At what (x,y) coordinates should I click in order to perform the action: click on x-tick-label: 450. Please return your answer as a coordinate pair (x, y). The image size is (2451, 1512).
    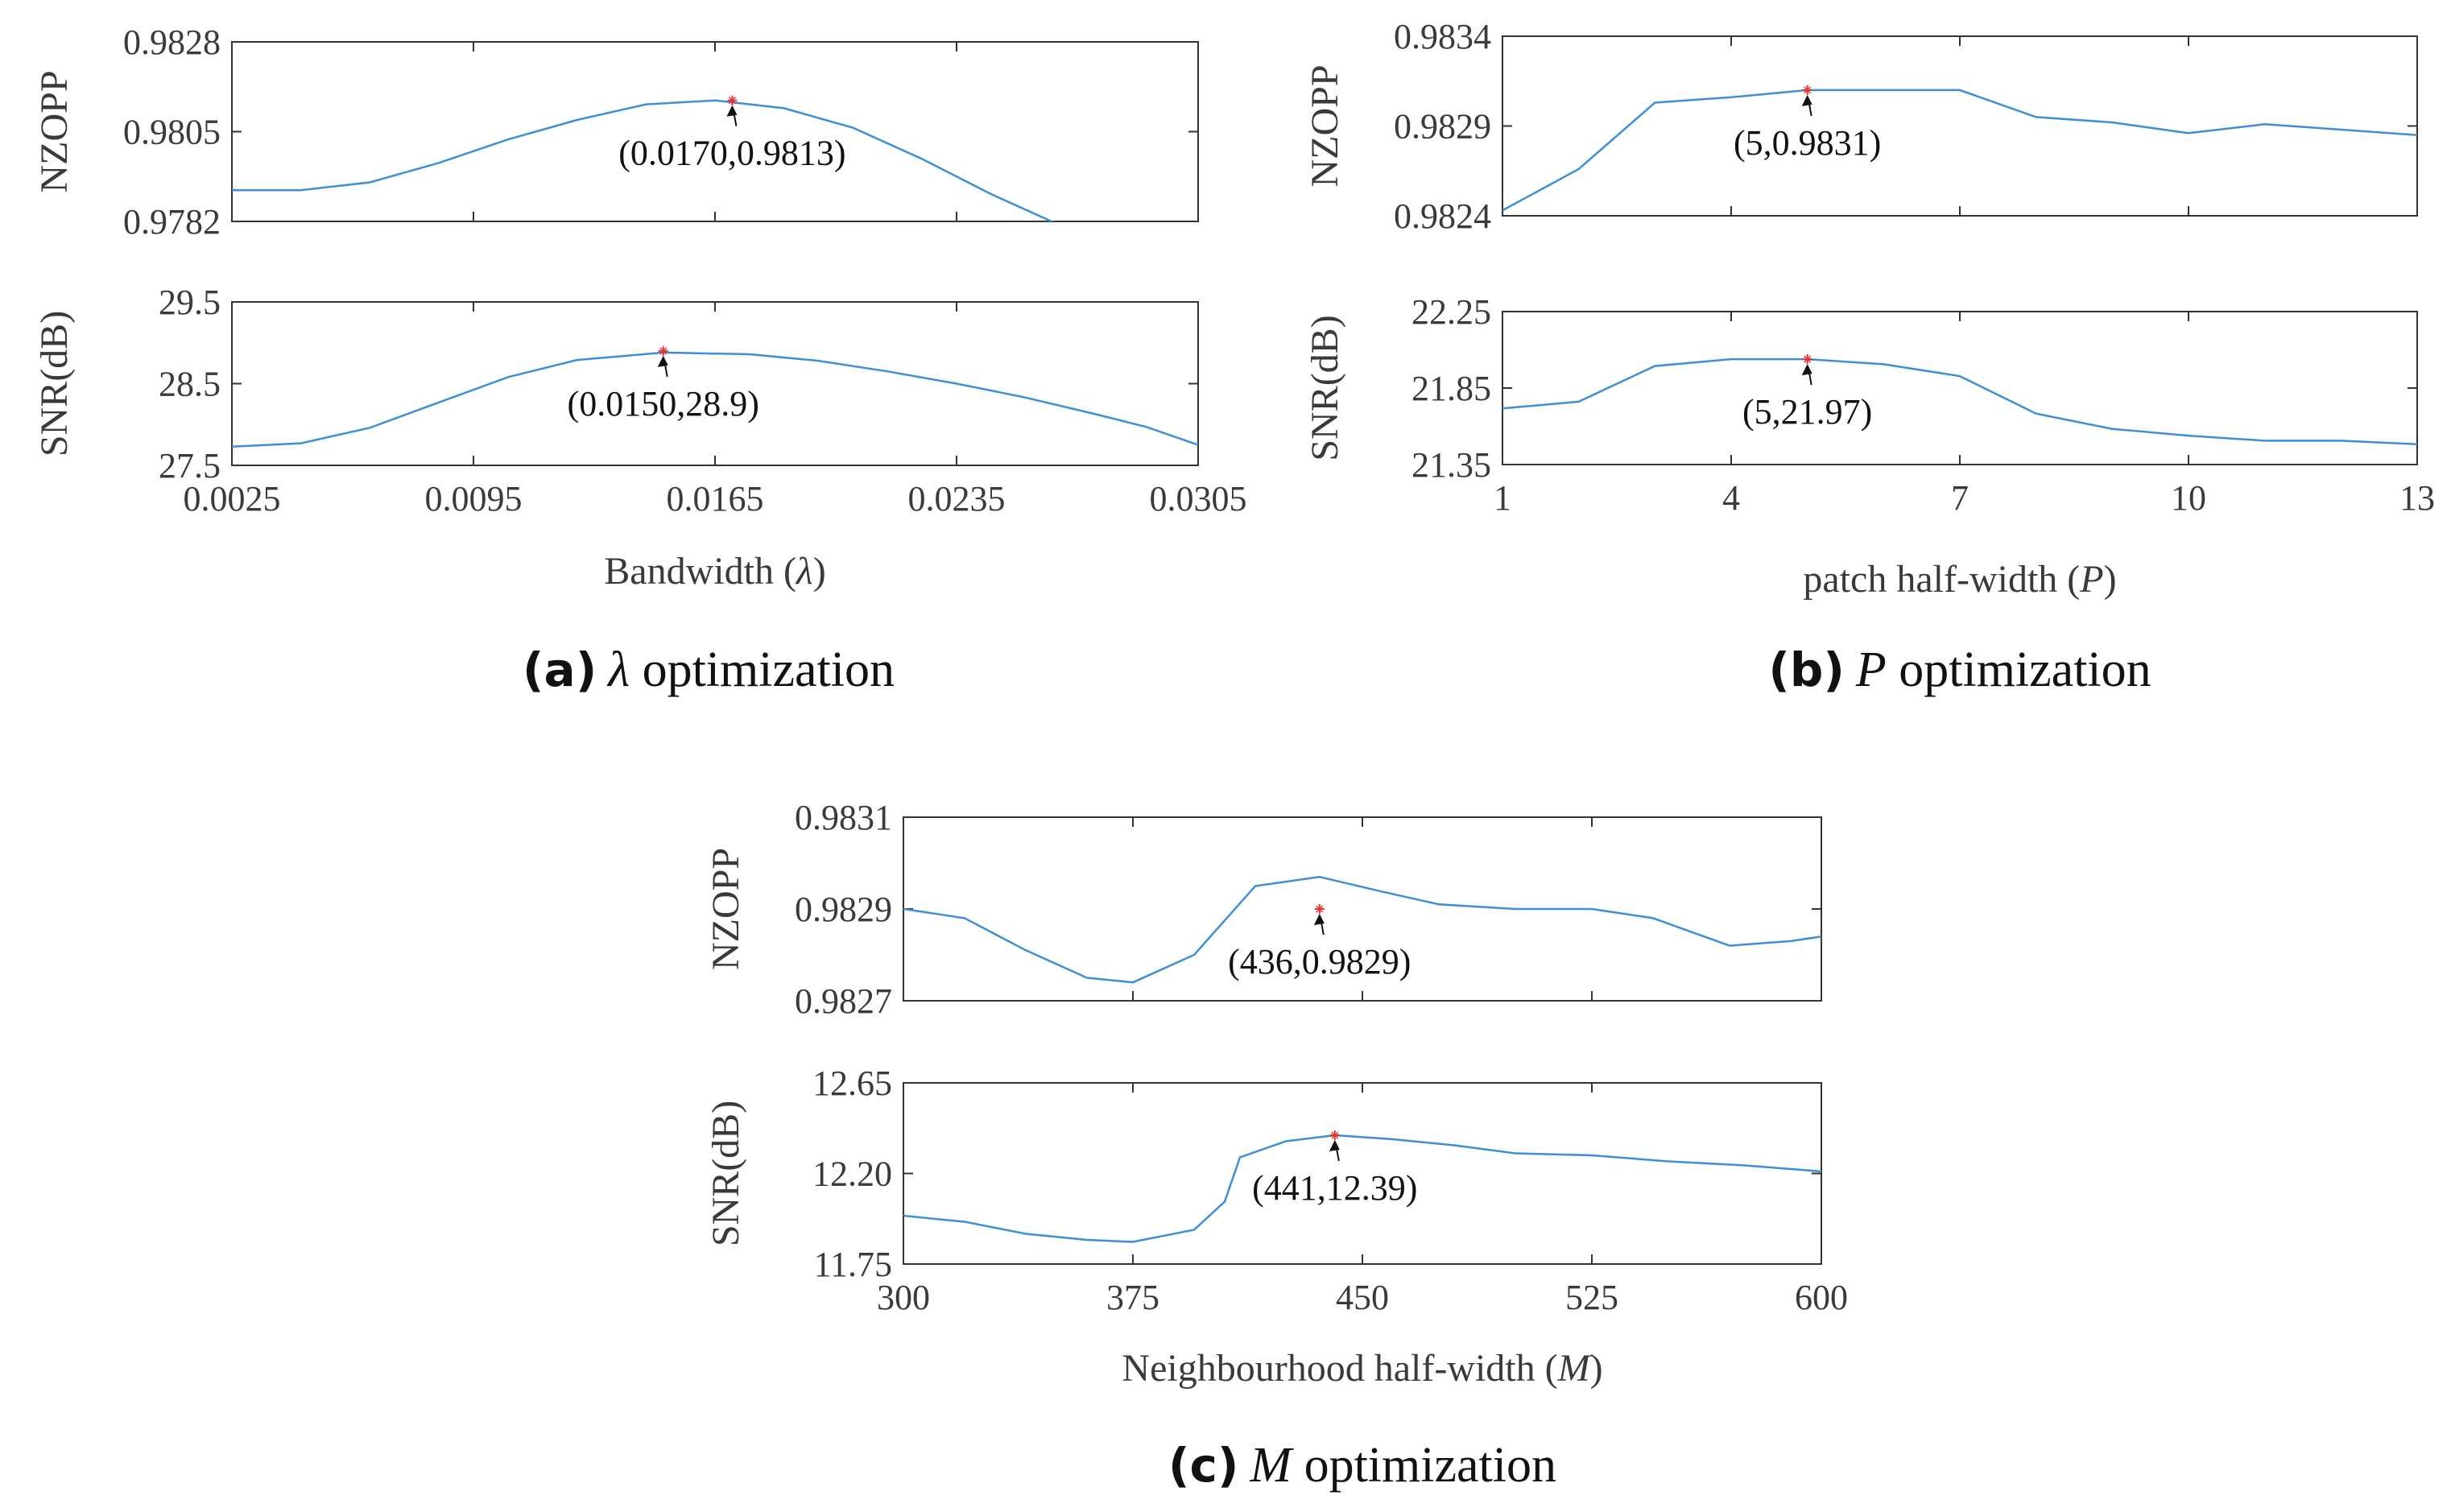
    Looking at the image, I should click on (1362, 1297).